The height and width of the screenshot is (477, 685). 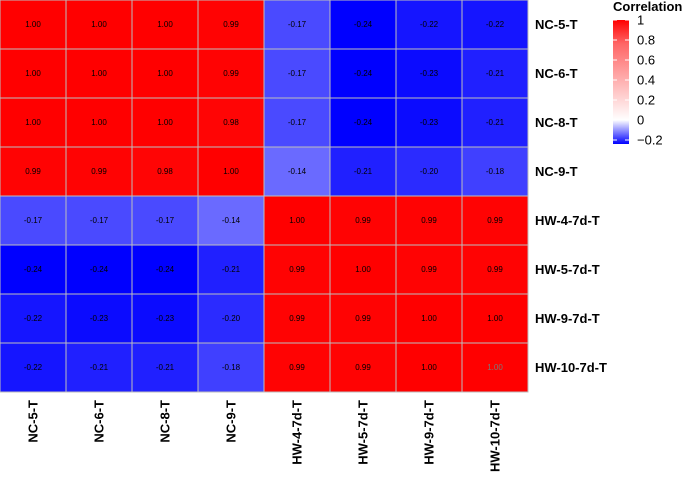 What do you see at coordinates (165, 421) in the screenshot?
I see `column-label: NC-8-T` at bounding box center [165, 421].